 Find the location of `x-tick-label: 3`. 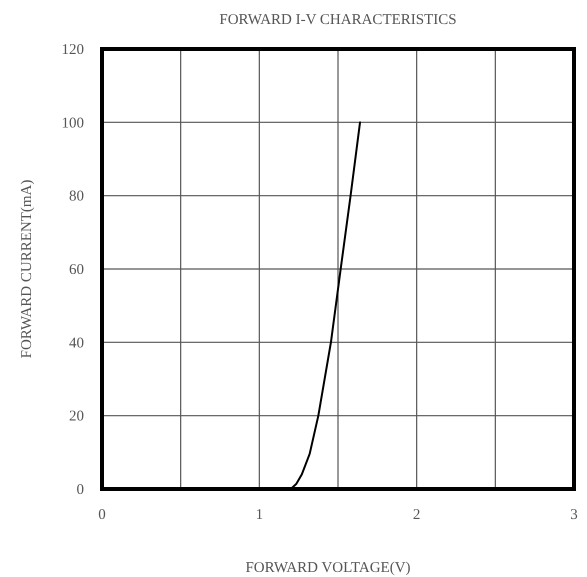

x-tick-label: 3 is located at coordinates (574, 515).